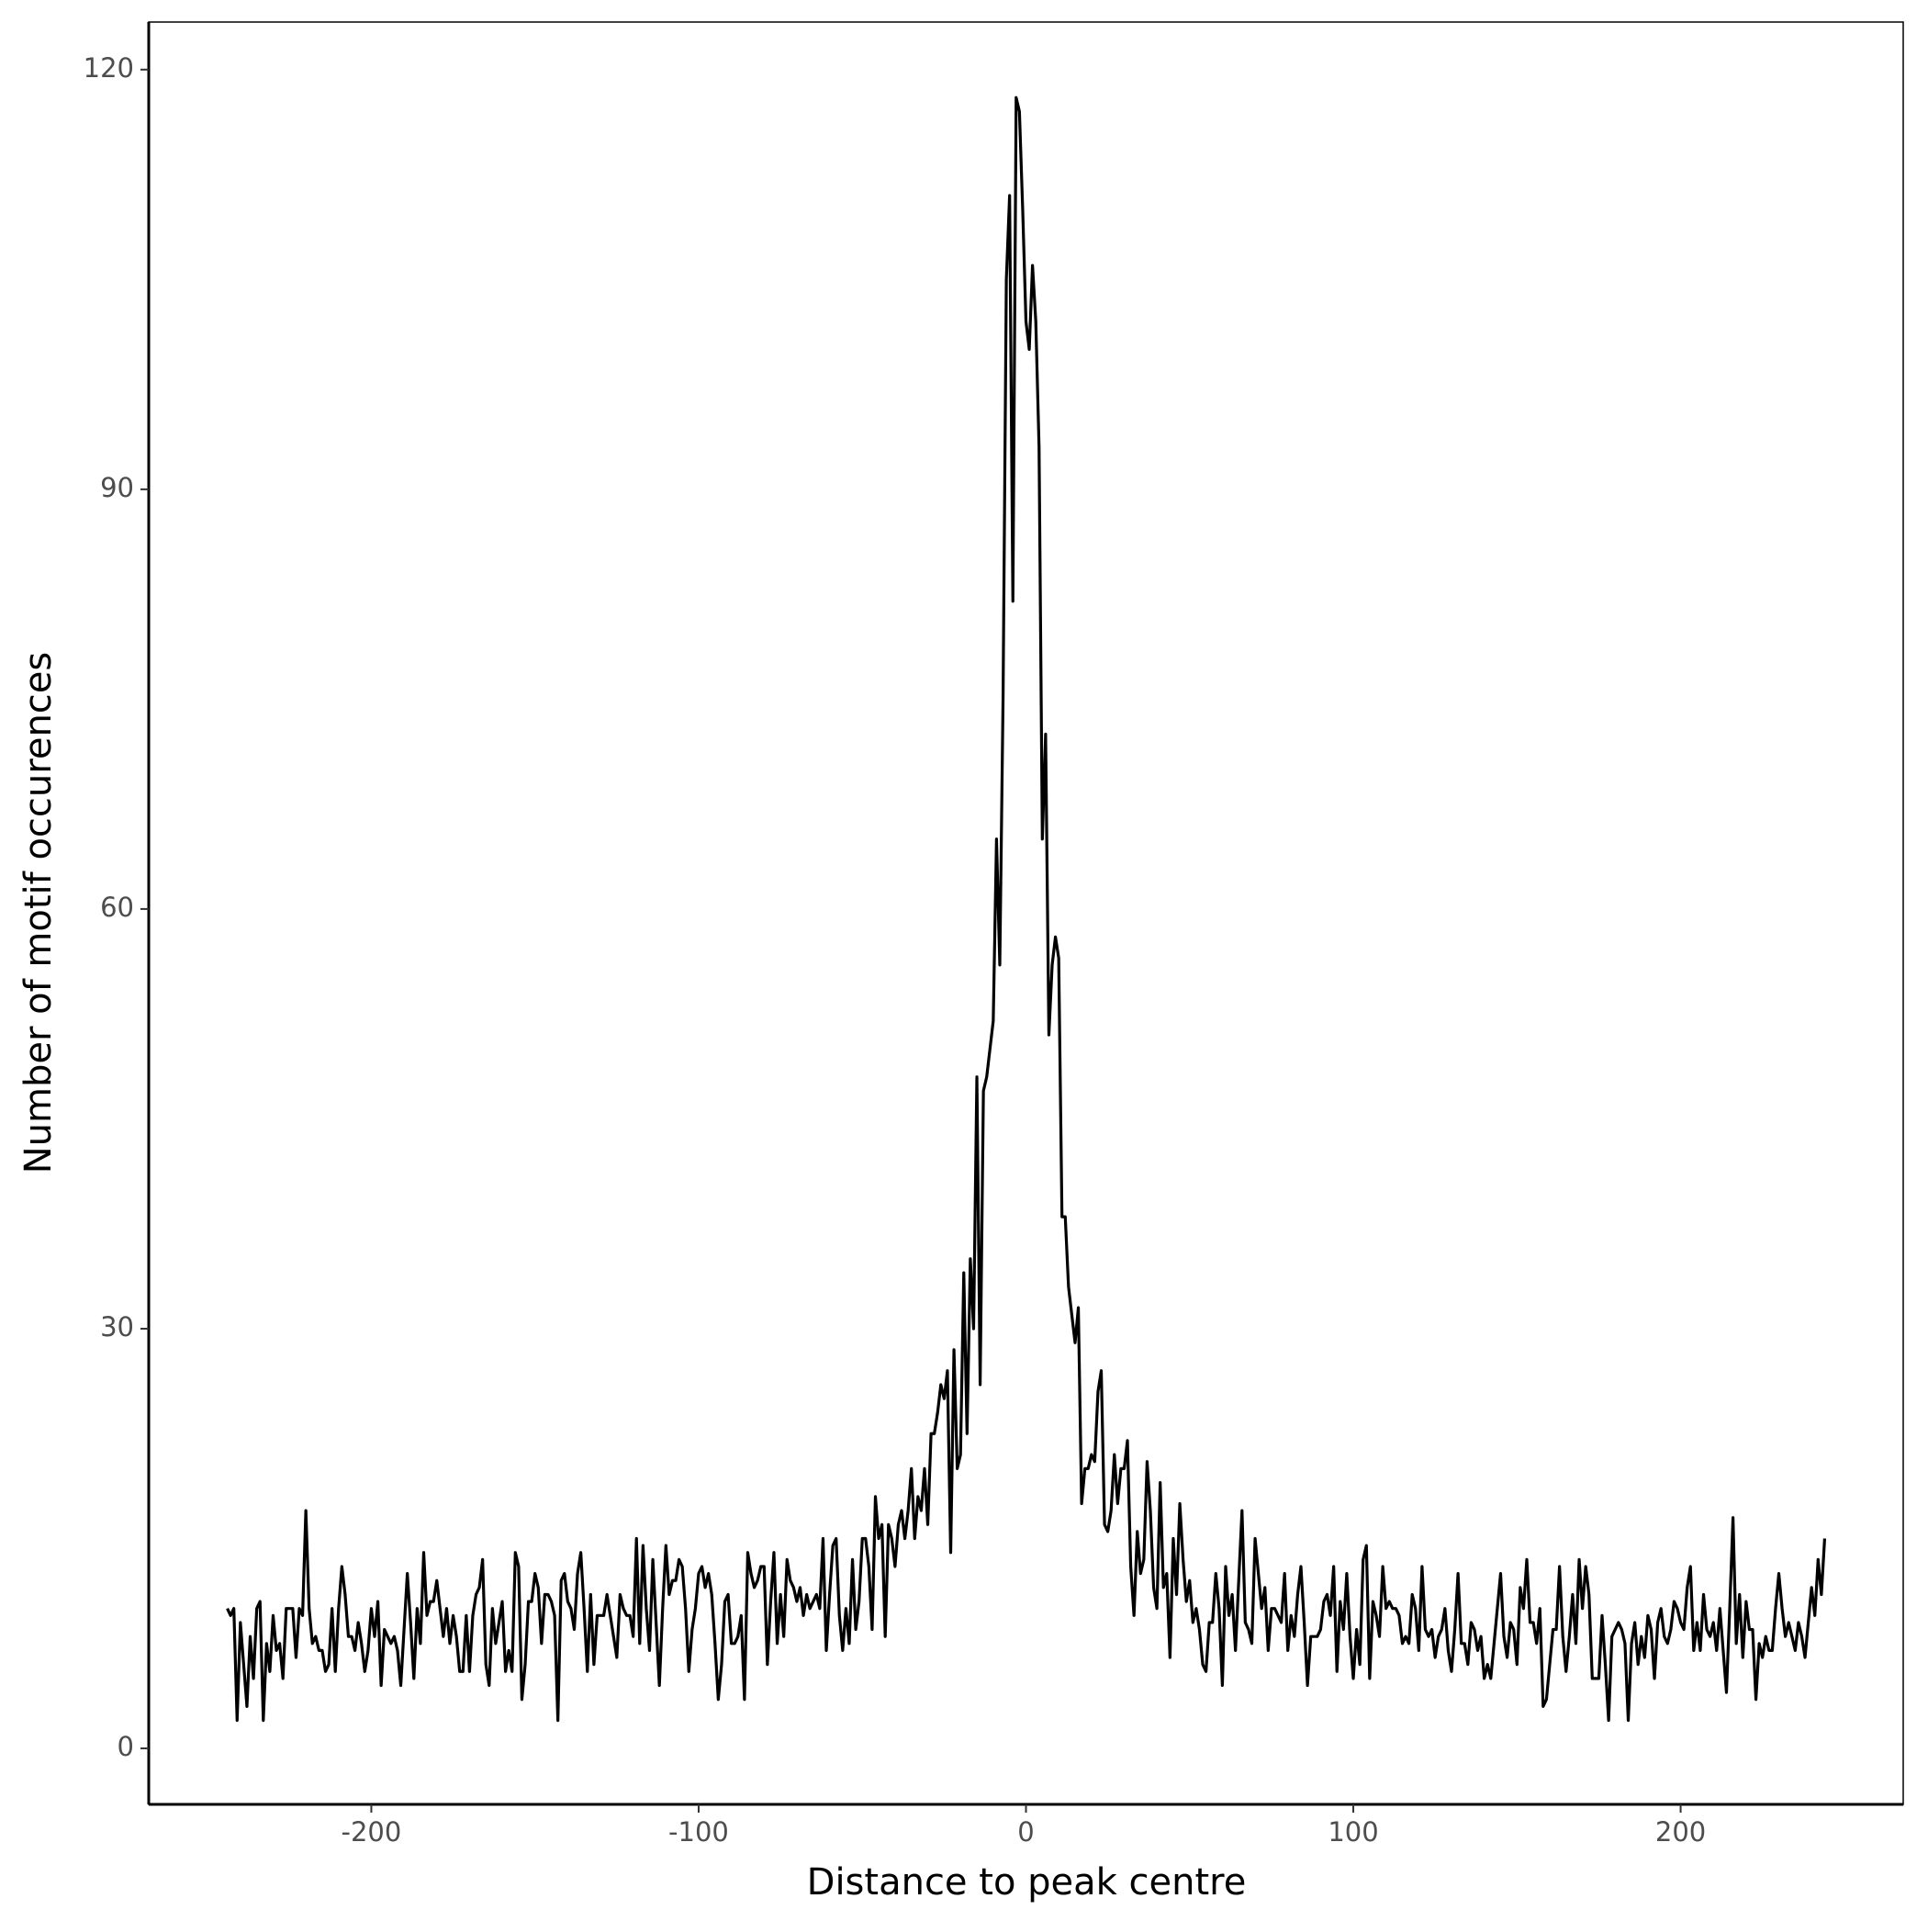  Describe the element at coordinates (1025, 1832) in the screenshot. I see `x-tick-label: 0` at that location.